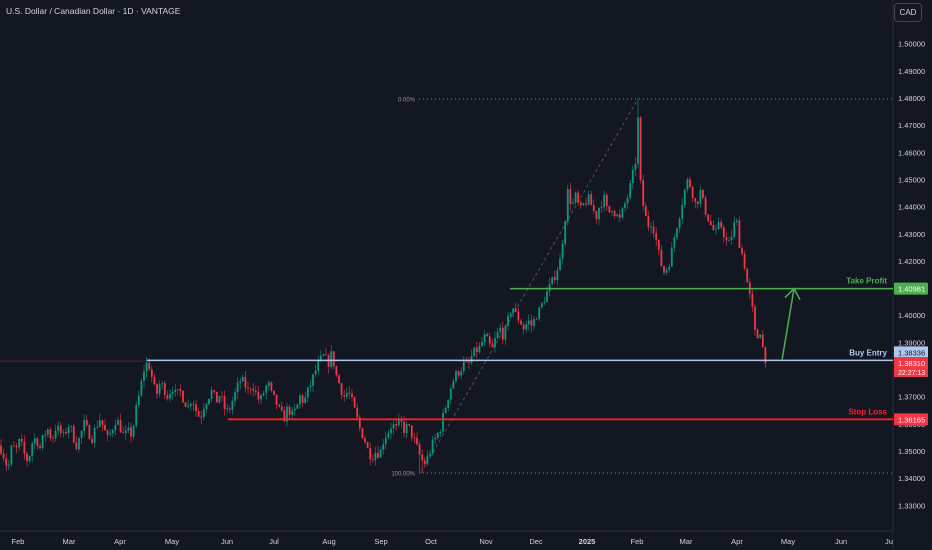 This screenshot has height=550, width=932. I want to click on time-tick-label: Dec, so click(536, 541).